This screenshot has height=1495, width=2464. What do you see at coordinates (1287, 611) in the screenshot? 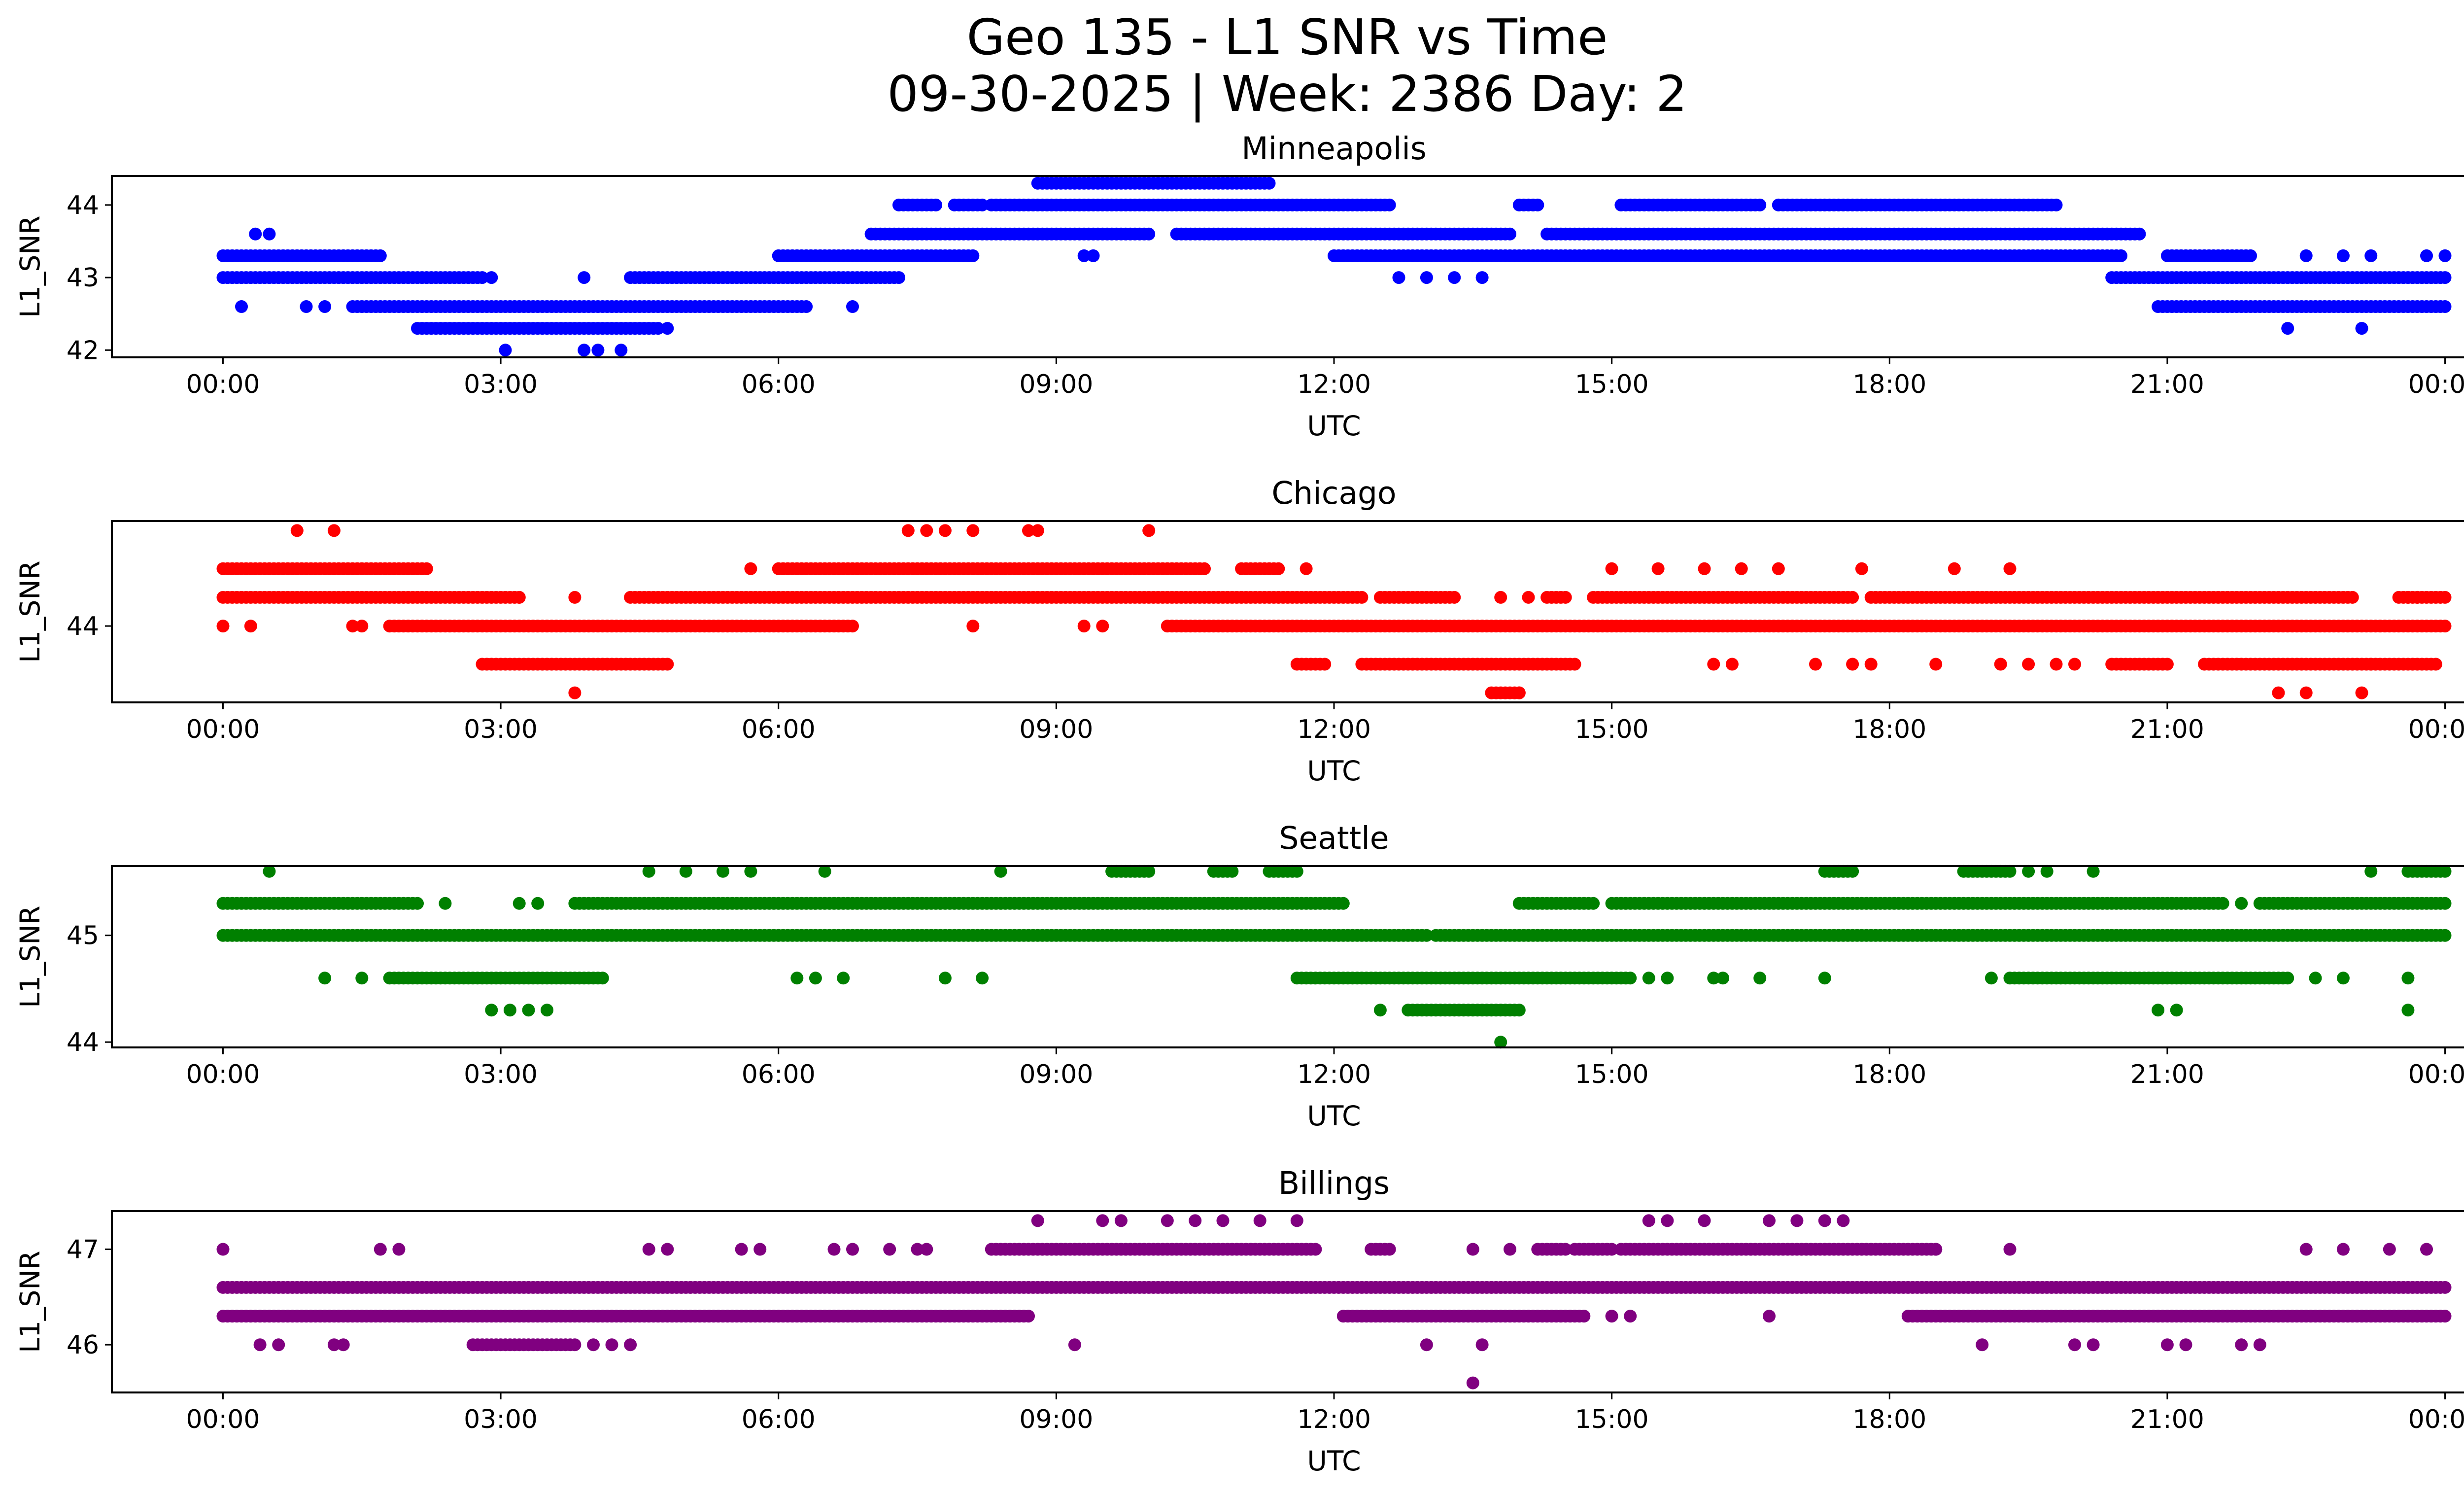
I see `plot-frame` at bounding box center [1287, 611].